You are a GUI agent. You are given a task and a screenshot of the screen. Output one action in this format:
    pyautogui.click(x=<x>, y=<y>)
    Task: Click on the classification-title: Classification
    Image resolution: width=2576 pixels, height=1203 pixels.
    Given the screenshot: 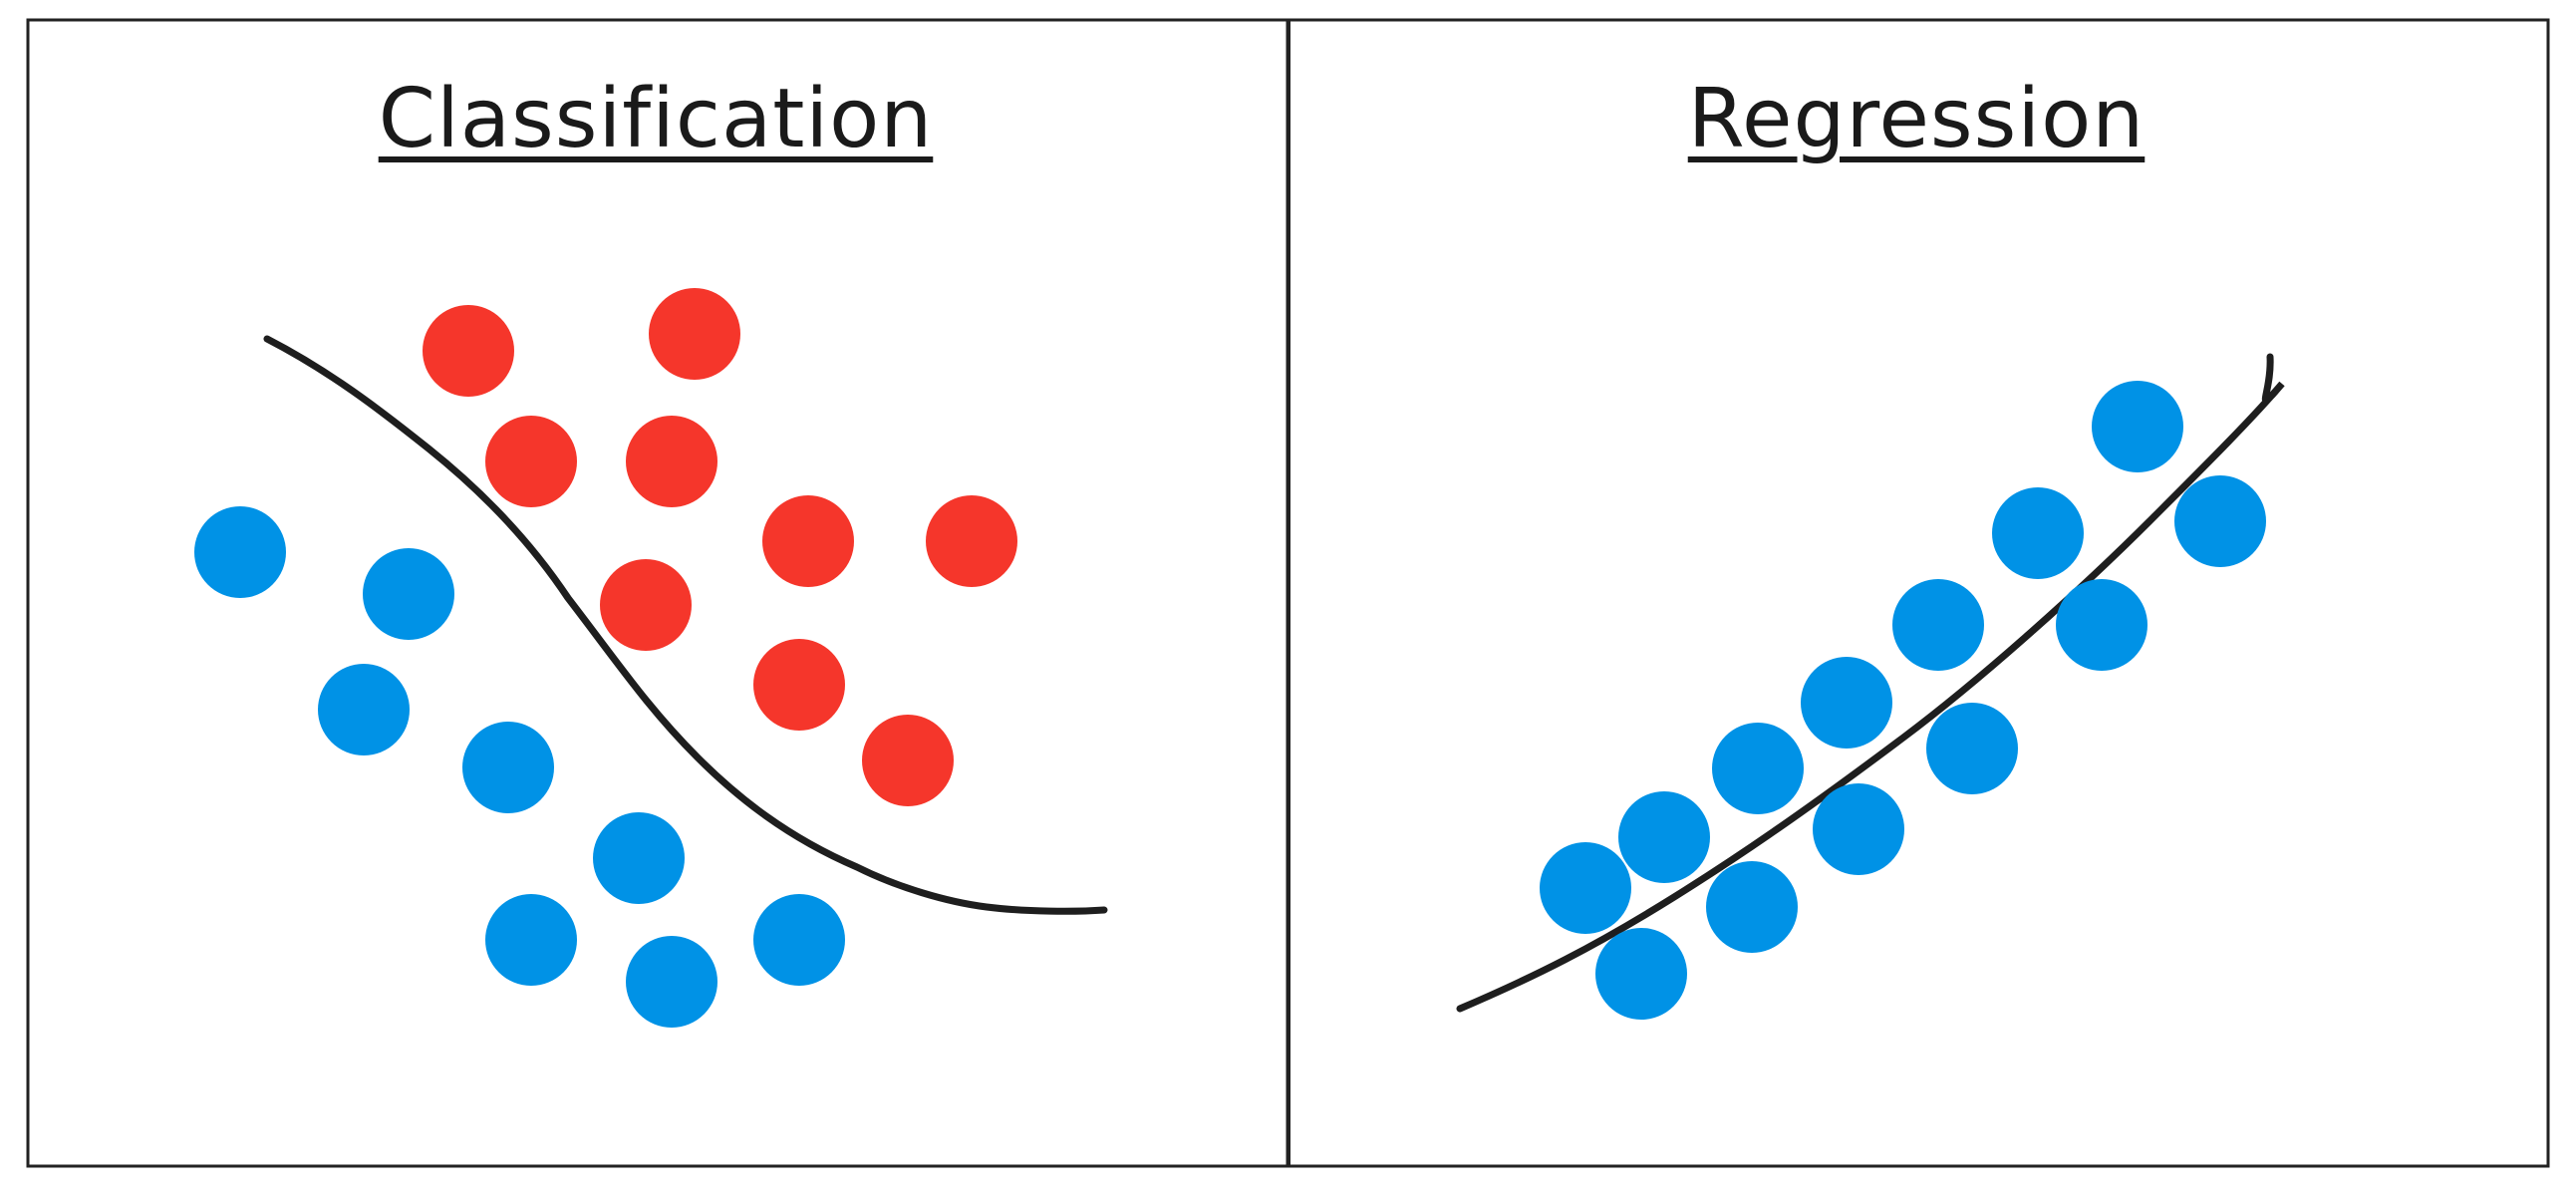 What is the action you would take?
    pyautogui.click(x=656, y=119)
    